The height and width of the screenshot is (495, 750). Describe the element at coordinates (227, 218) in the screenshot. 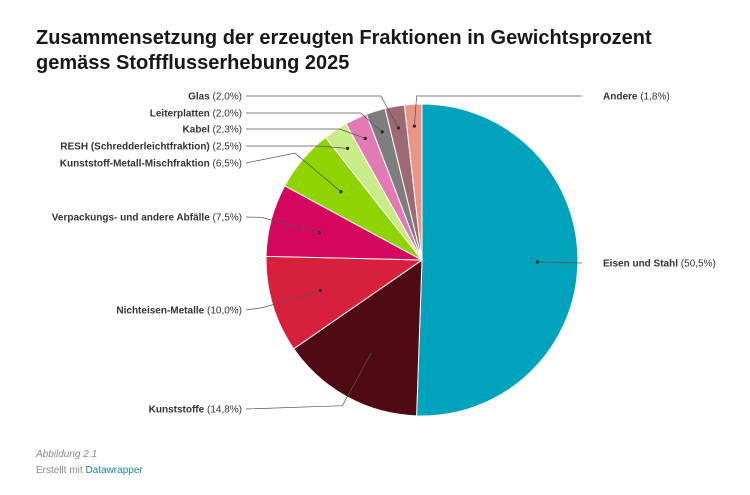

I see `label-value-verpackungs-und-andere-abfälle: (7,5%)` at that location.